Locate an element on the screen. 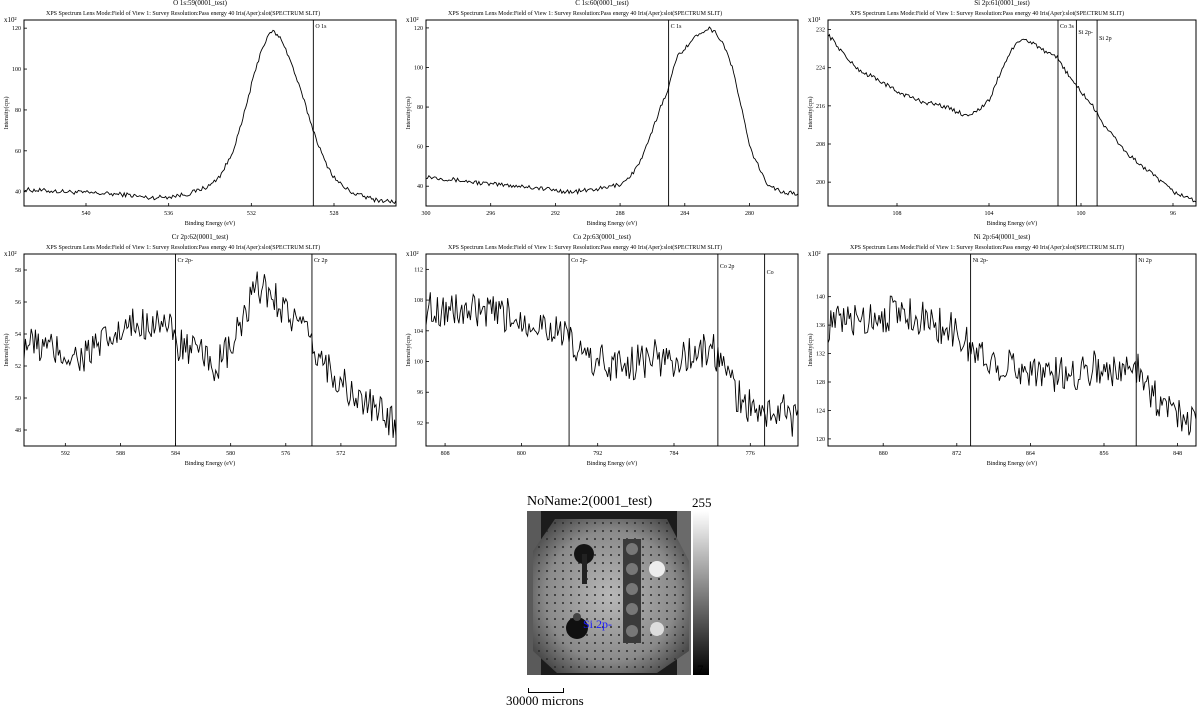  x-tick-label: 584 is located at coordinates (175, 454).